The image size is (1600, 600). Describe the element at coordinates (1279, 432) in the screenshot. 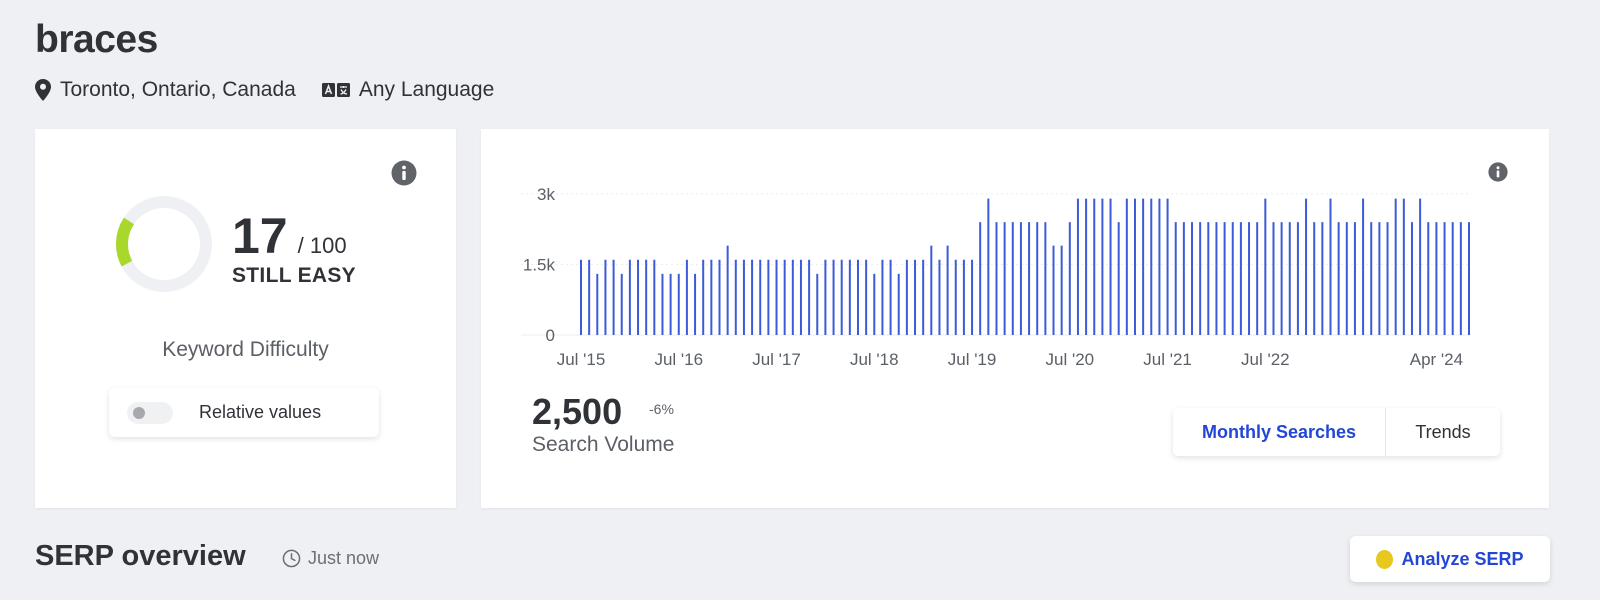

I see `tab-monthly-searches: Monthly Searches` at that location.